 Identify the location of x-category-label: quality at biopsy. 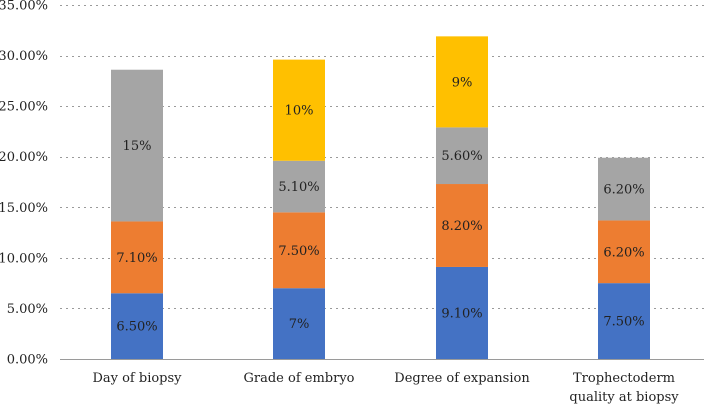
(624, 397).